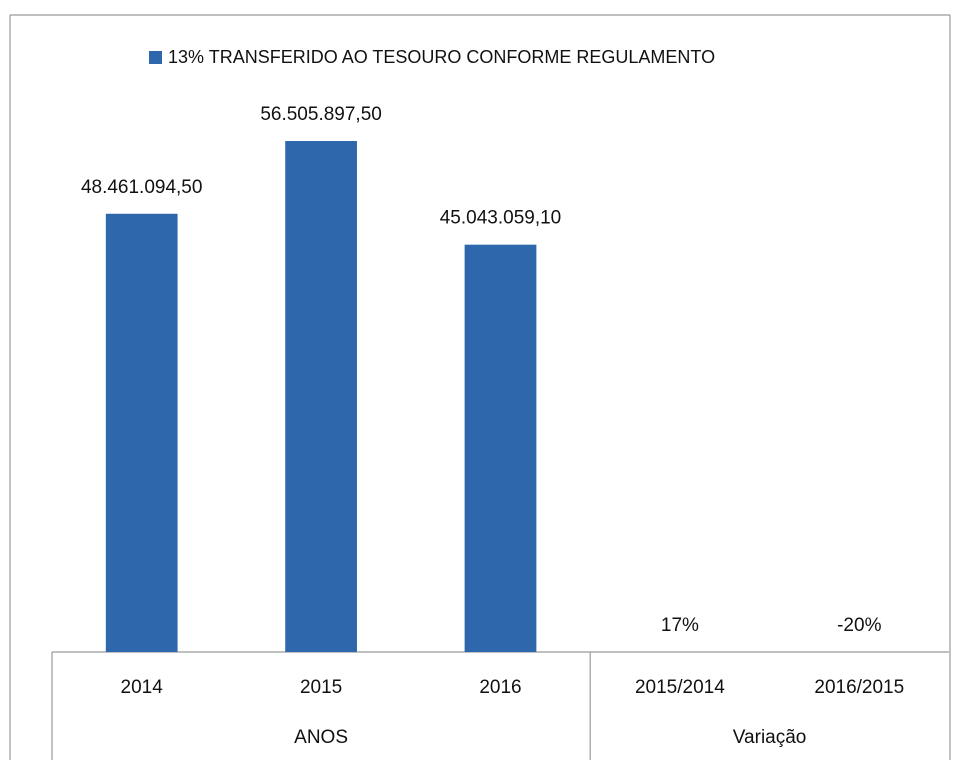 The image size is (953, 760). What do you see at coordinates (501, 218) in the screenshot?
I see `data-label: 45.043.059,10` at bounding box center [501, 218].